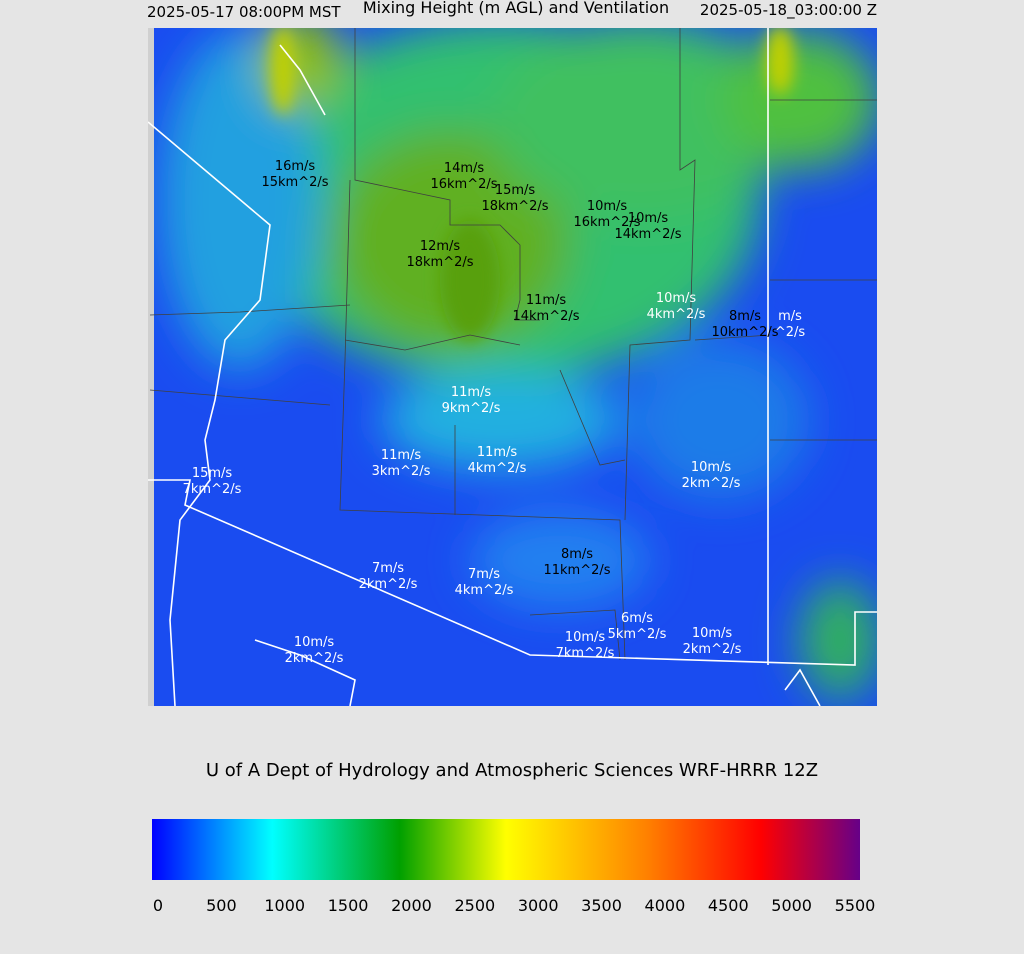  I want to click on colorbar-tick-label: 4500, so click(728, 905).